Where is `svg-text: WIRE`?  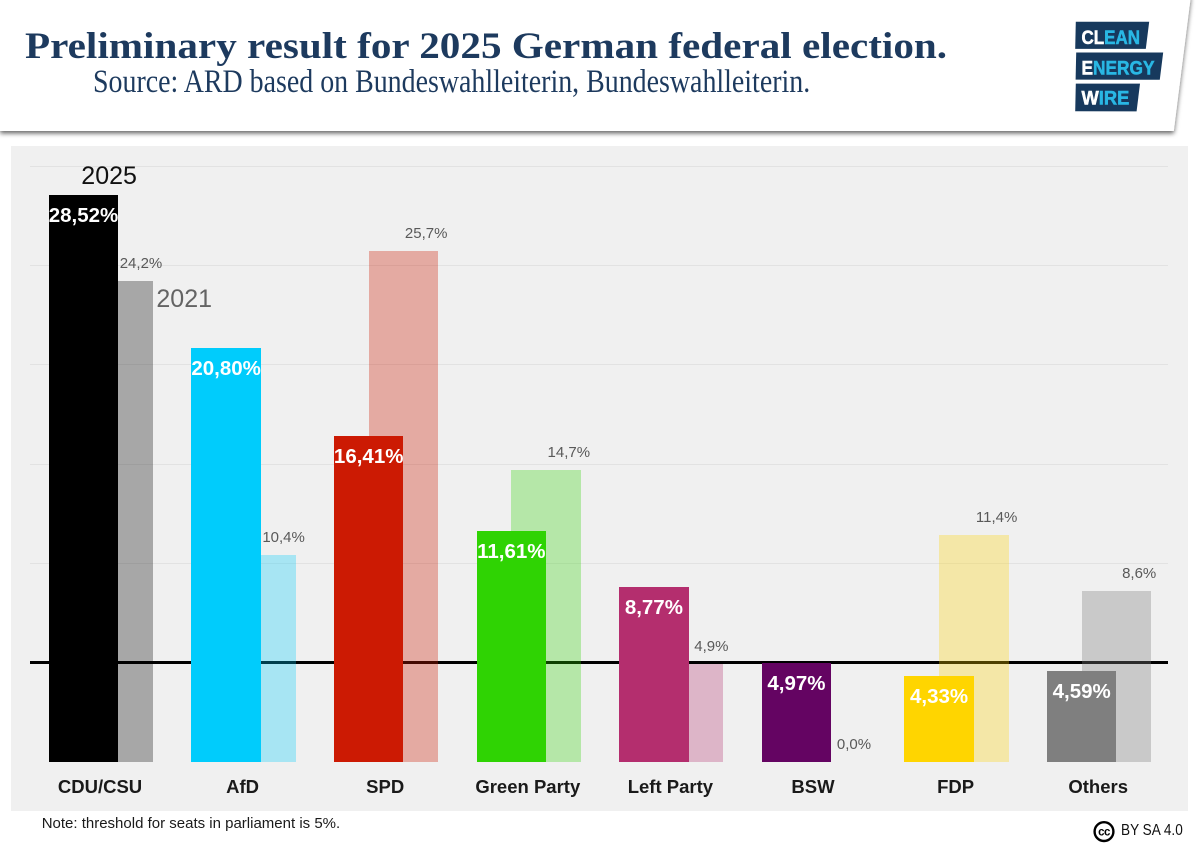 svg-text: WIRE is located at coordinates (1106, 98).